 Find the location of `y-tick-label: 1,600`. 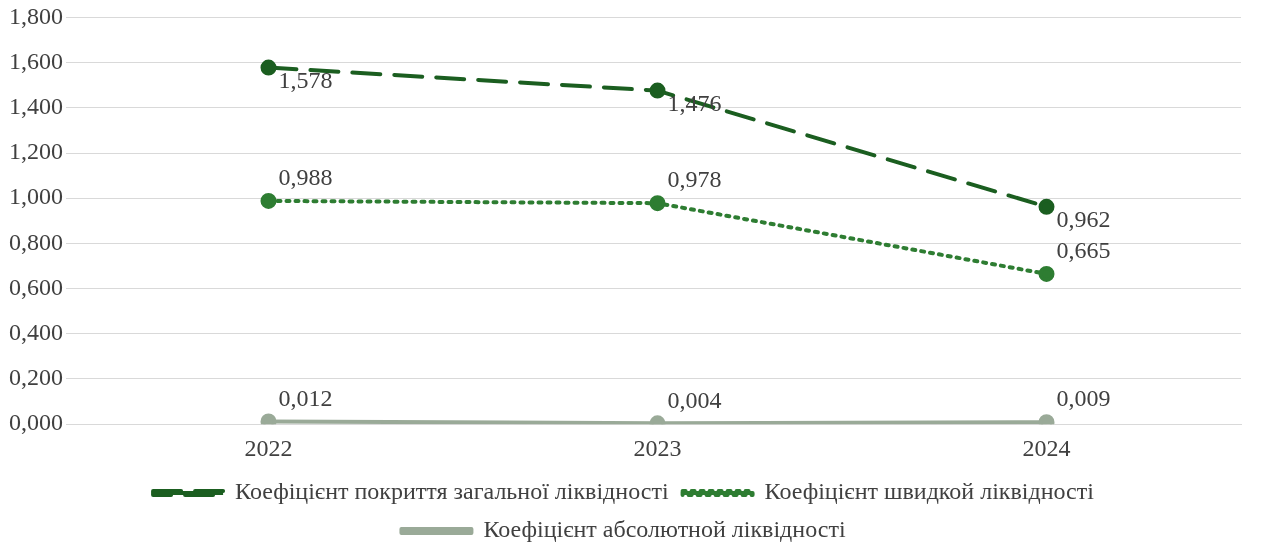

y-tick-label: 1,600 is located at coordinates (36, 60).